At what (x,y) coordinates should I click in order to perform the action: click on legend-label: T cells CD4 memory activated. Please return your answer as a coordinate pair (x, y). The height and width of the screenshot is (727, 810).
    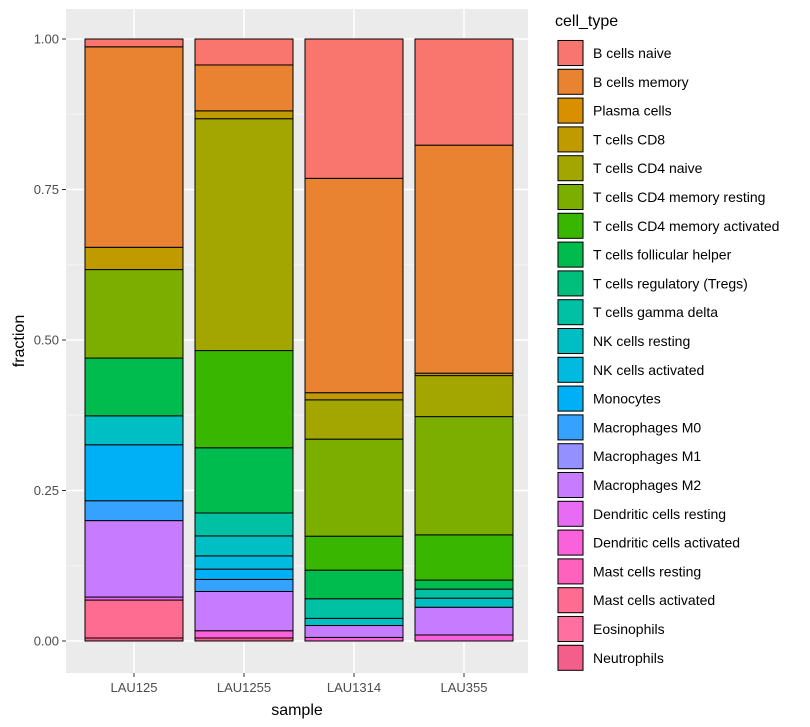
    Looking at the image, I should click on (686, 226).